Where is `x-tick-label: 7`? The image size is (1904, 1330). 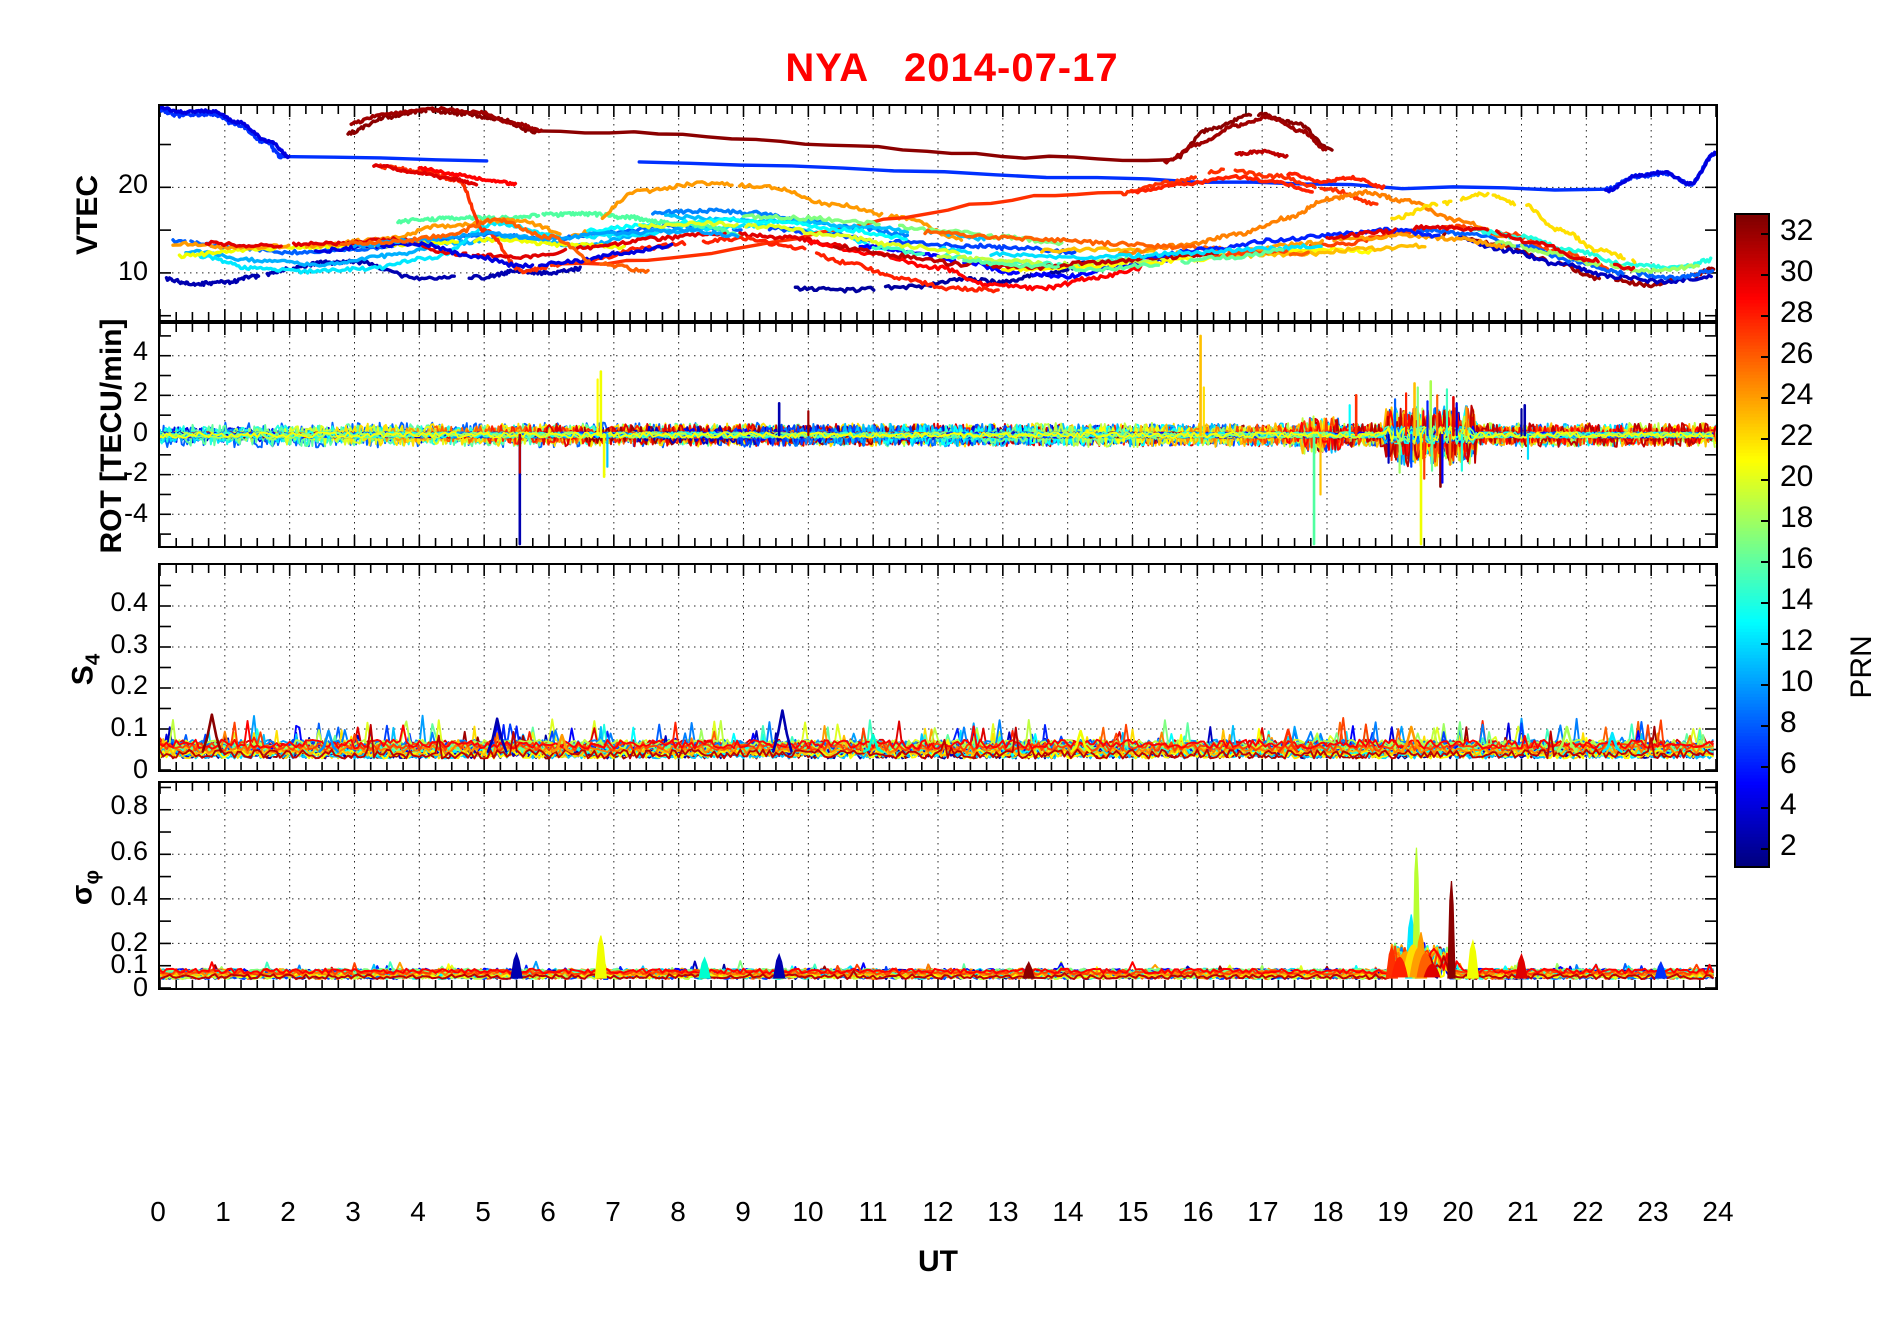
x-tick-label: 7 is located at coordinates (613, 1211).